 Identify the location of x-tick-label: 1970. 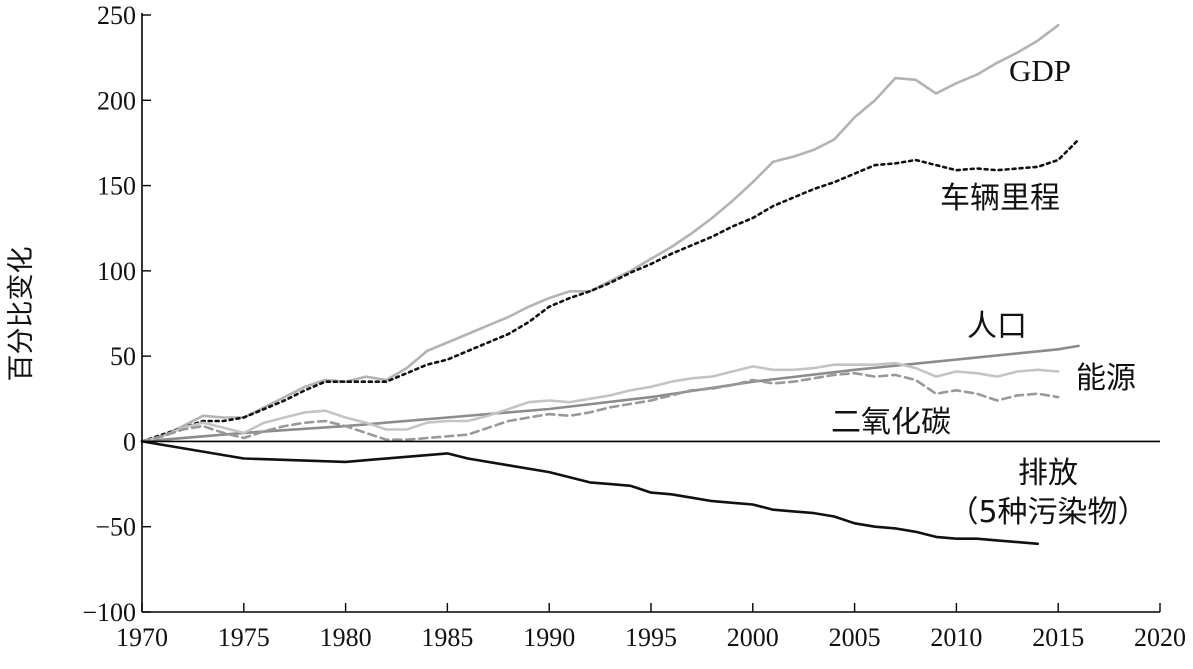
(142, 637).